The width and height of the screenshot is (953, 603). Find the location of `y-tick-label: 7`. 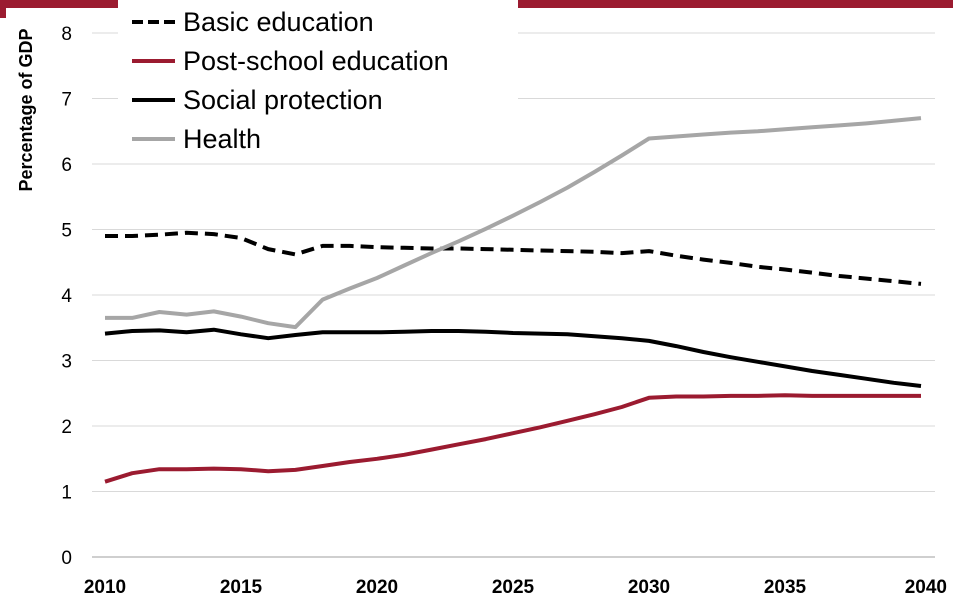

y-tick-label: 7 is located at coordinates (66, 100).